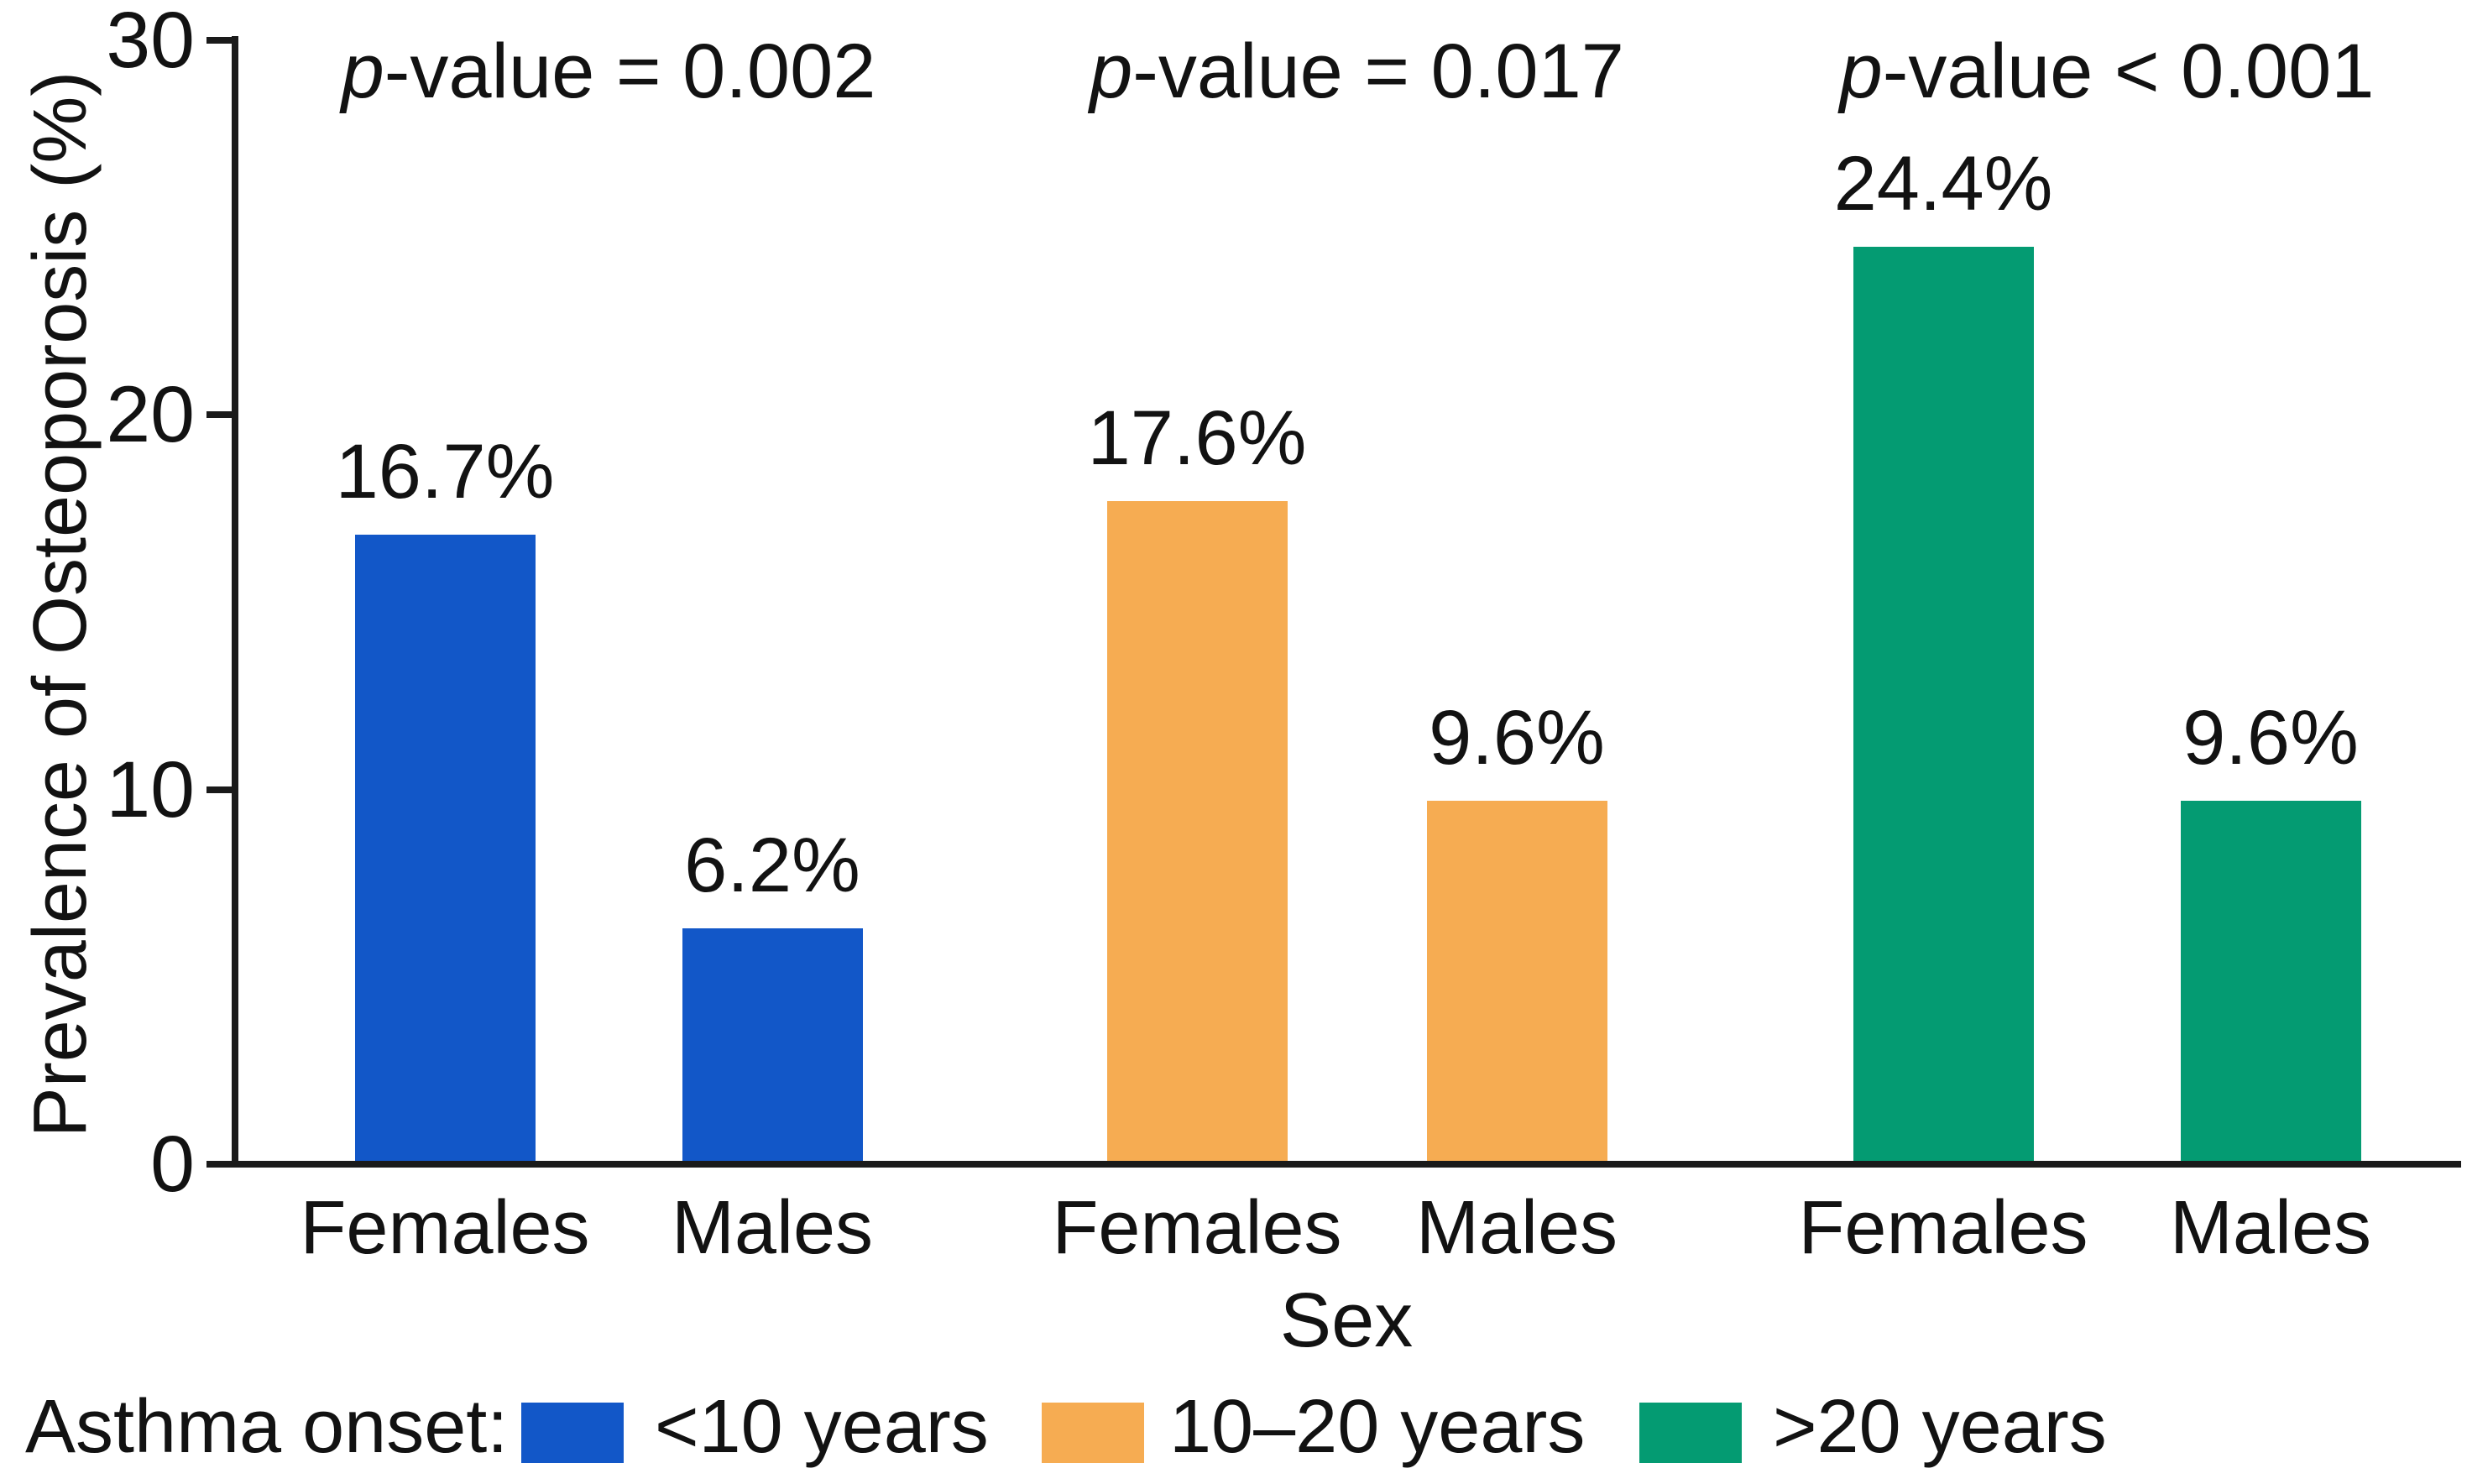  I want to click on bar-value-label: 6.2%, so click(772, 866).